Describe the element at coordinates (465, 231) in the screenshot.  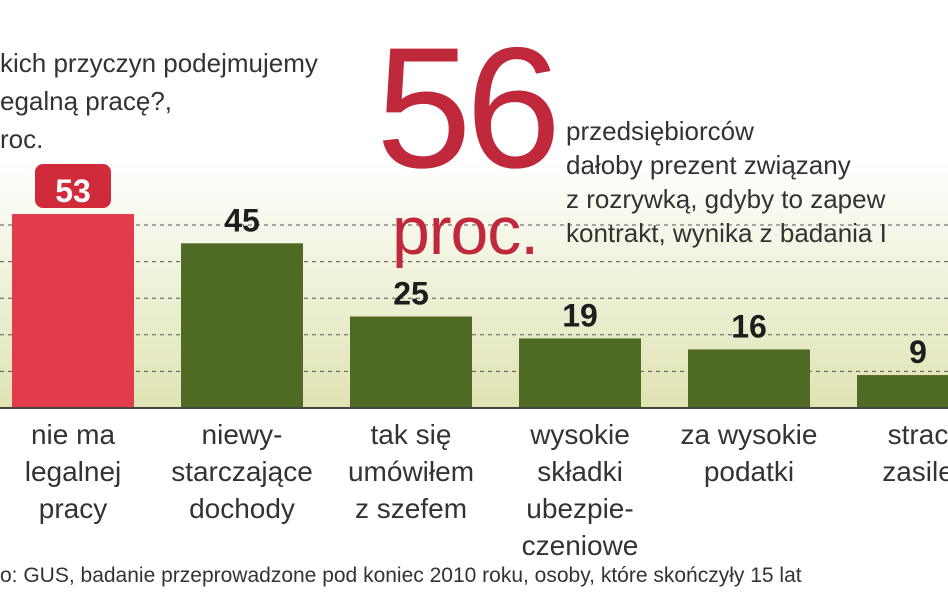
I see `highlight-unit: proc.` at that location.